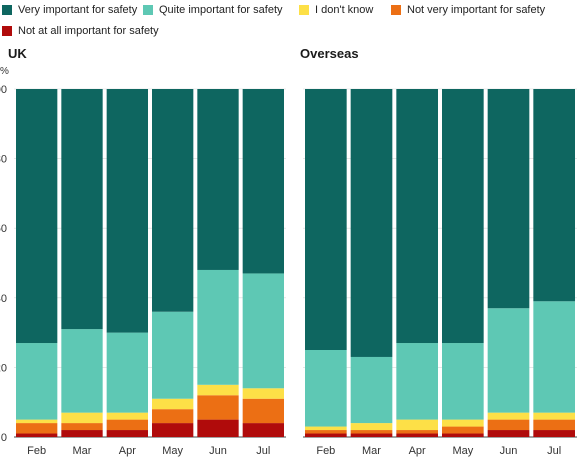 This screenshot has width=580, height=460. I want to click on y-tick-label: 80, so click(3, 160).